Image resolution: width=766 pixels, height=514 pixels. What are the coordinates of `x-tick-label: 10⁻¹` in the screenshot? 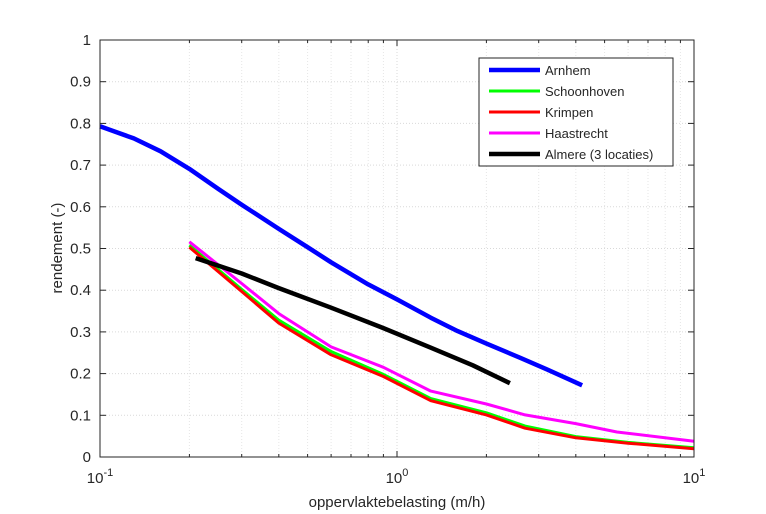 It's located at (100, 477).